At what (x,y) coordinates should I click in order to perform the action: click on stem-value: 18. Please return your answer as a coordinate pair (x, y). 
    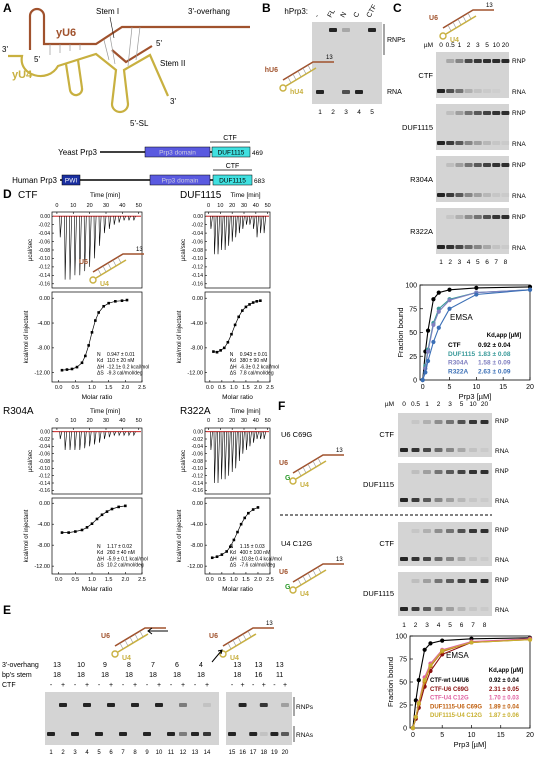
    Looking at the image, I should click on (237, 675).